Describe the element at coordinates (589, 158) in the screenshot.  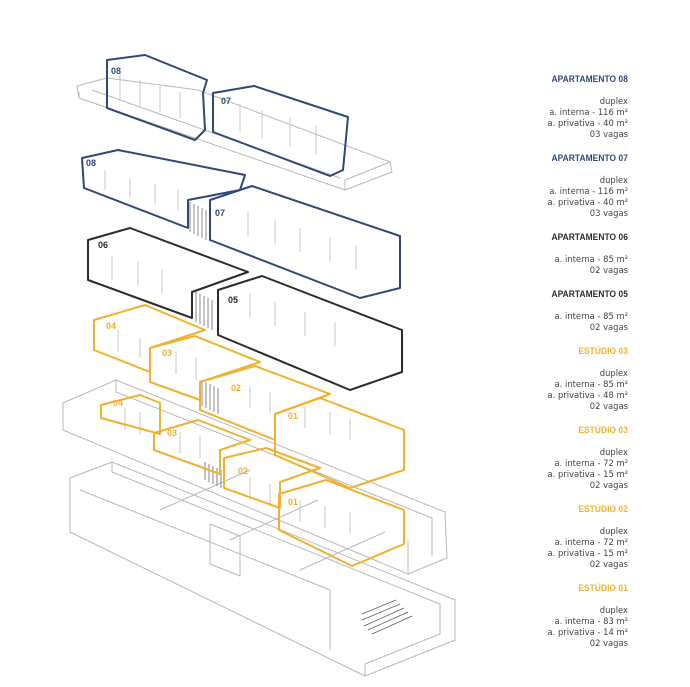
I see `legend-title: APARTAMENTO 07` at that location.